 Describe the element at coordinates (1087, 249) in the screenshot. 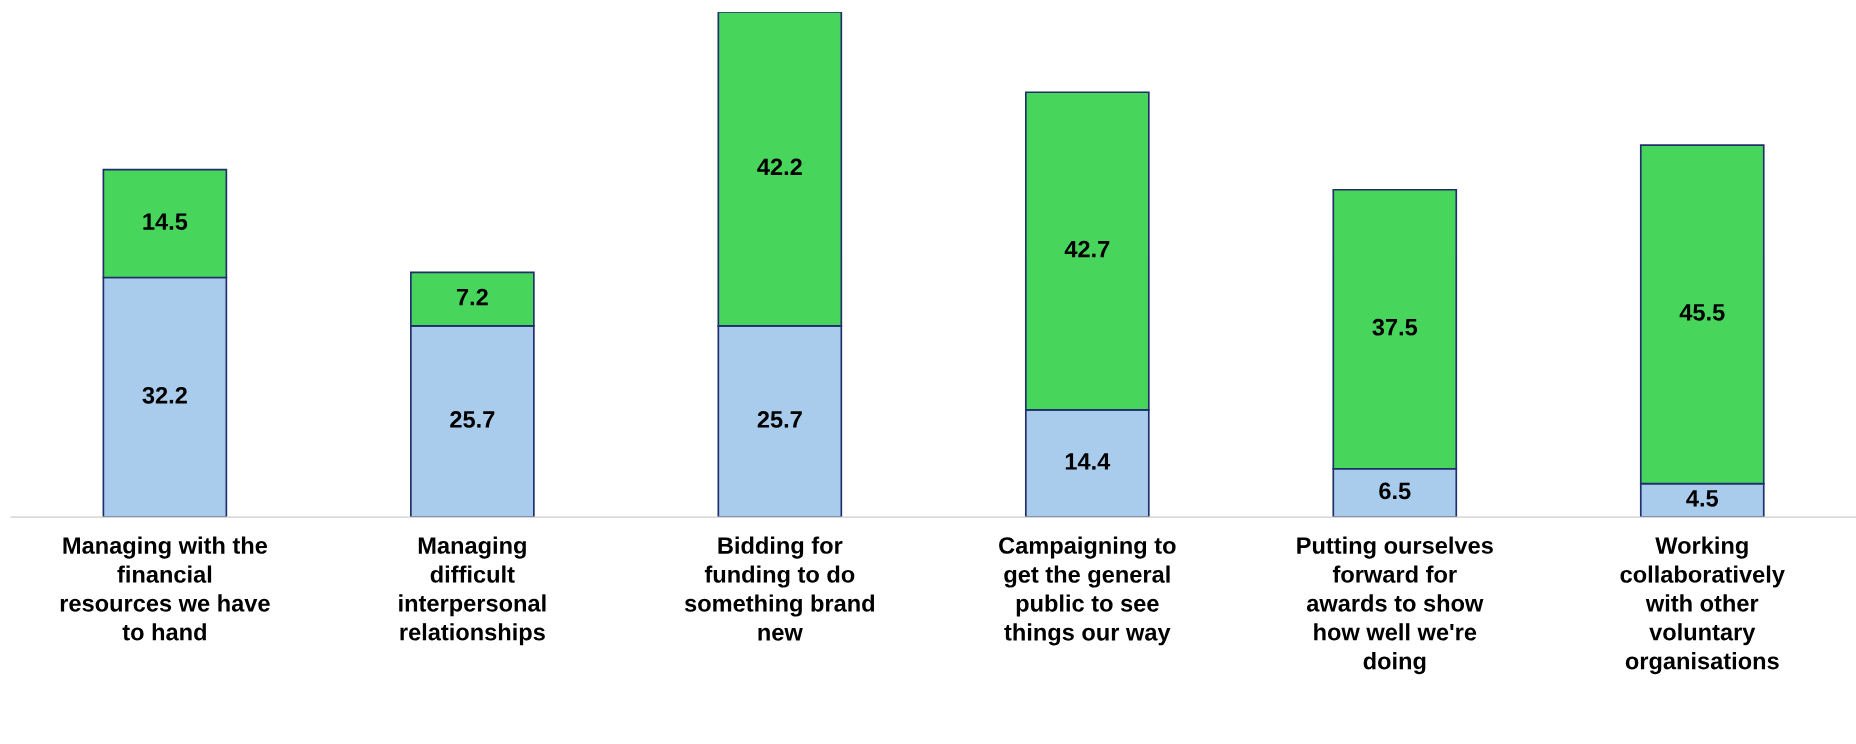

I see `data-label: 42.7` at that location.